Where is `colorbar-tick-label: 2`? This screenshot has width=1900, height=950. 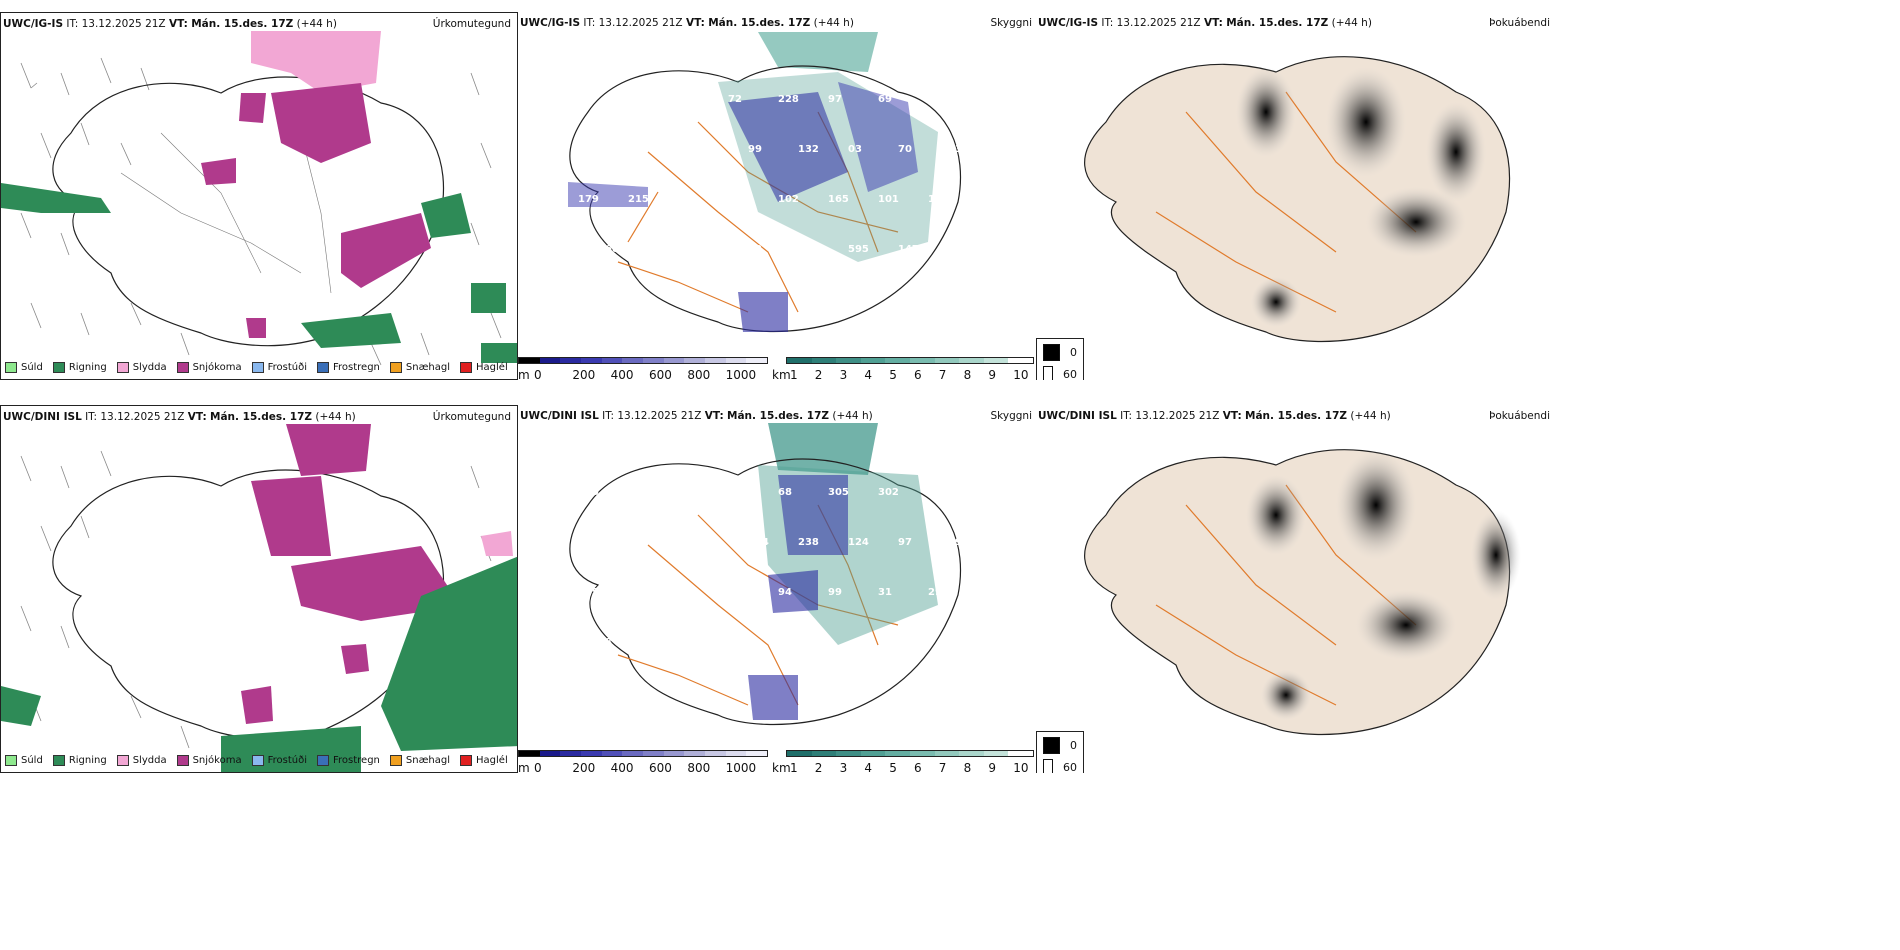 colorbar-tick-label: 2 is located at coordinates (818, 374).